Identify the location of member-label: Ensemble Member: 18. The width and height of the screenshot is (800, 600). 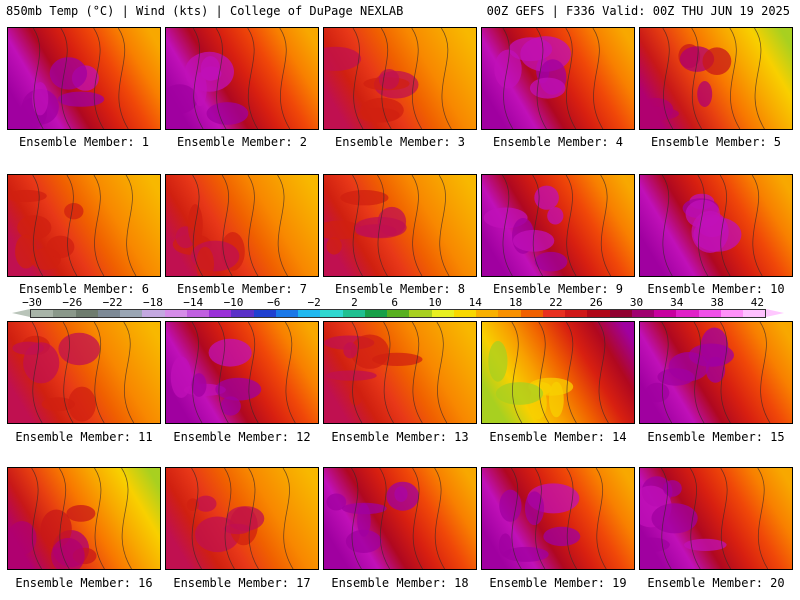
(400, 583).